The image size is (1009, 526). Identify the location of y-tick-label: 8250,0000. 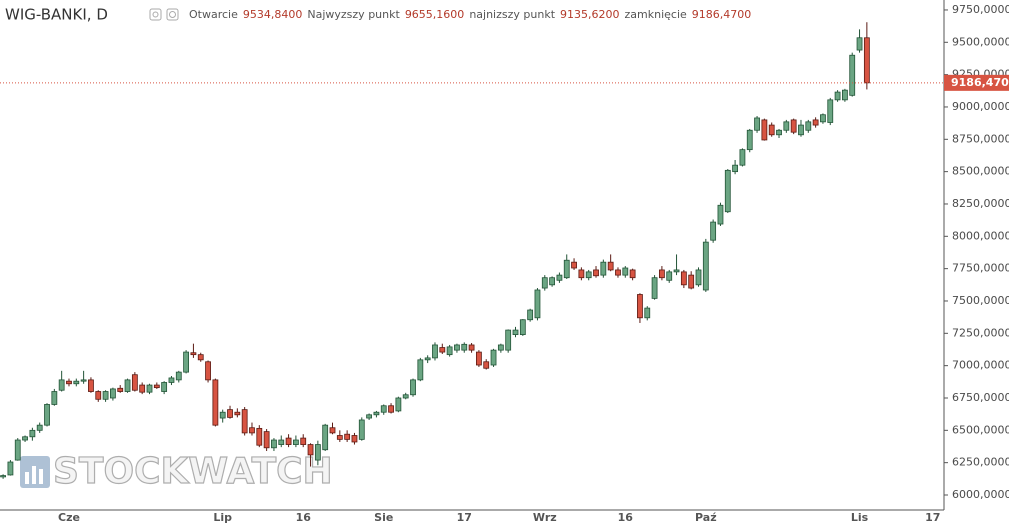
(980, 203).